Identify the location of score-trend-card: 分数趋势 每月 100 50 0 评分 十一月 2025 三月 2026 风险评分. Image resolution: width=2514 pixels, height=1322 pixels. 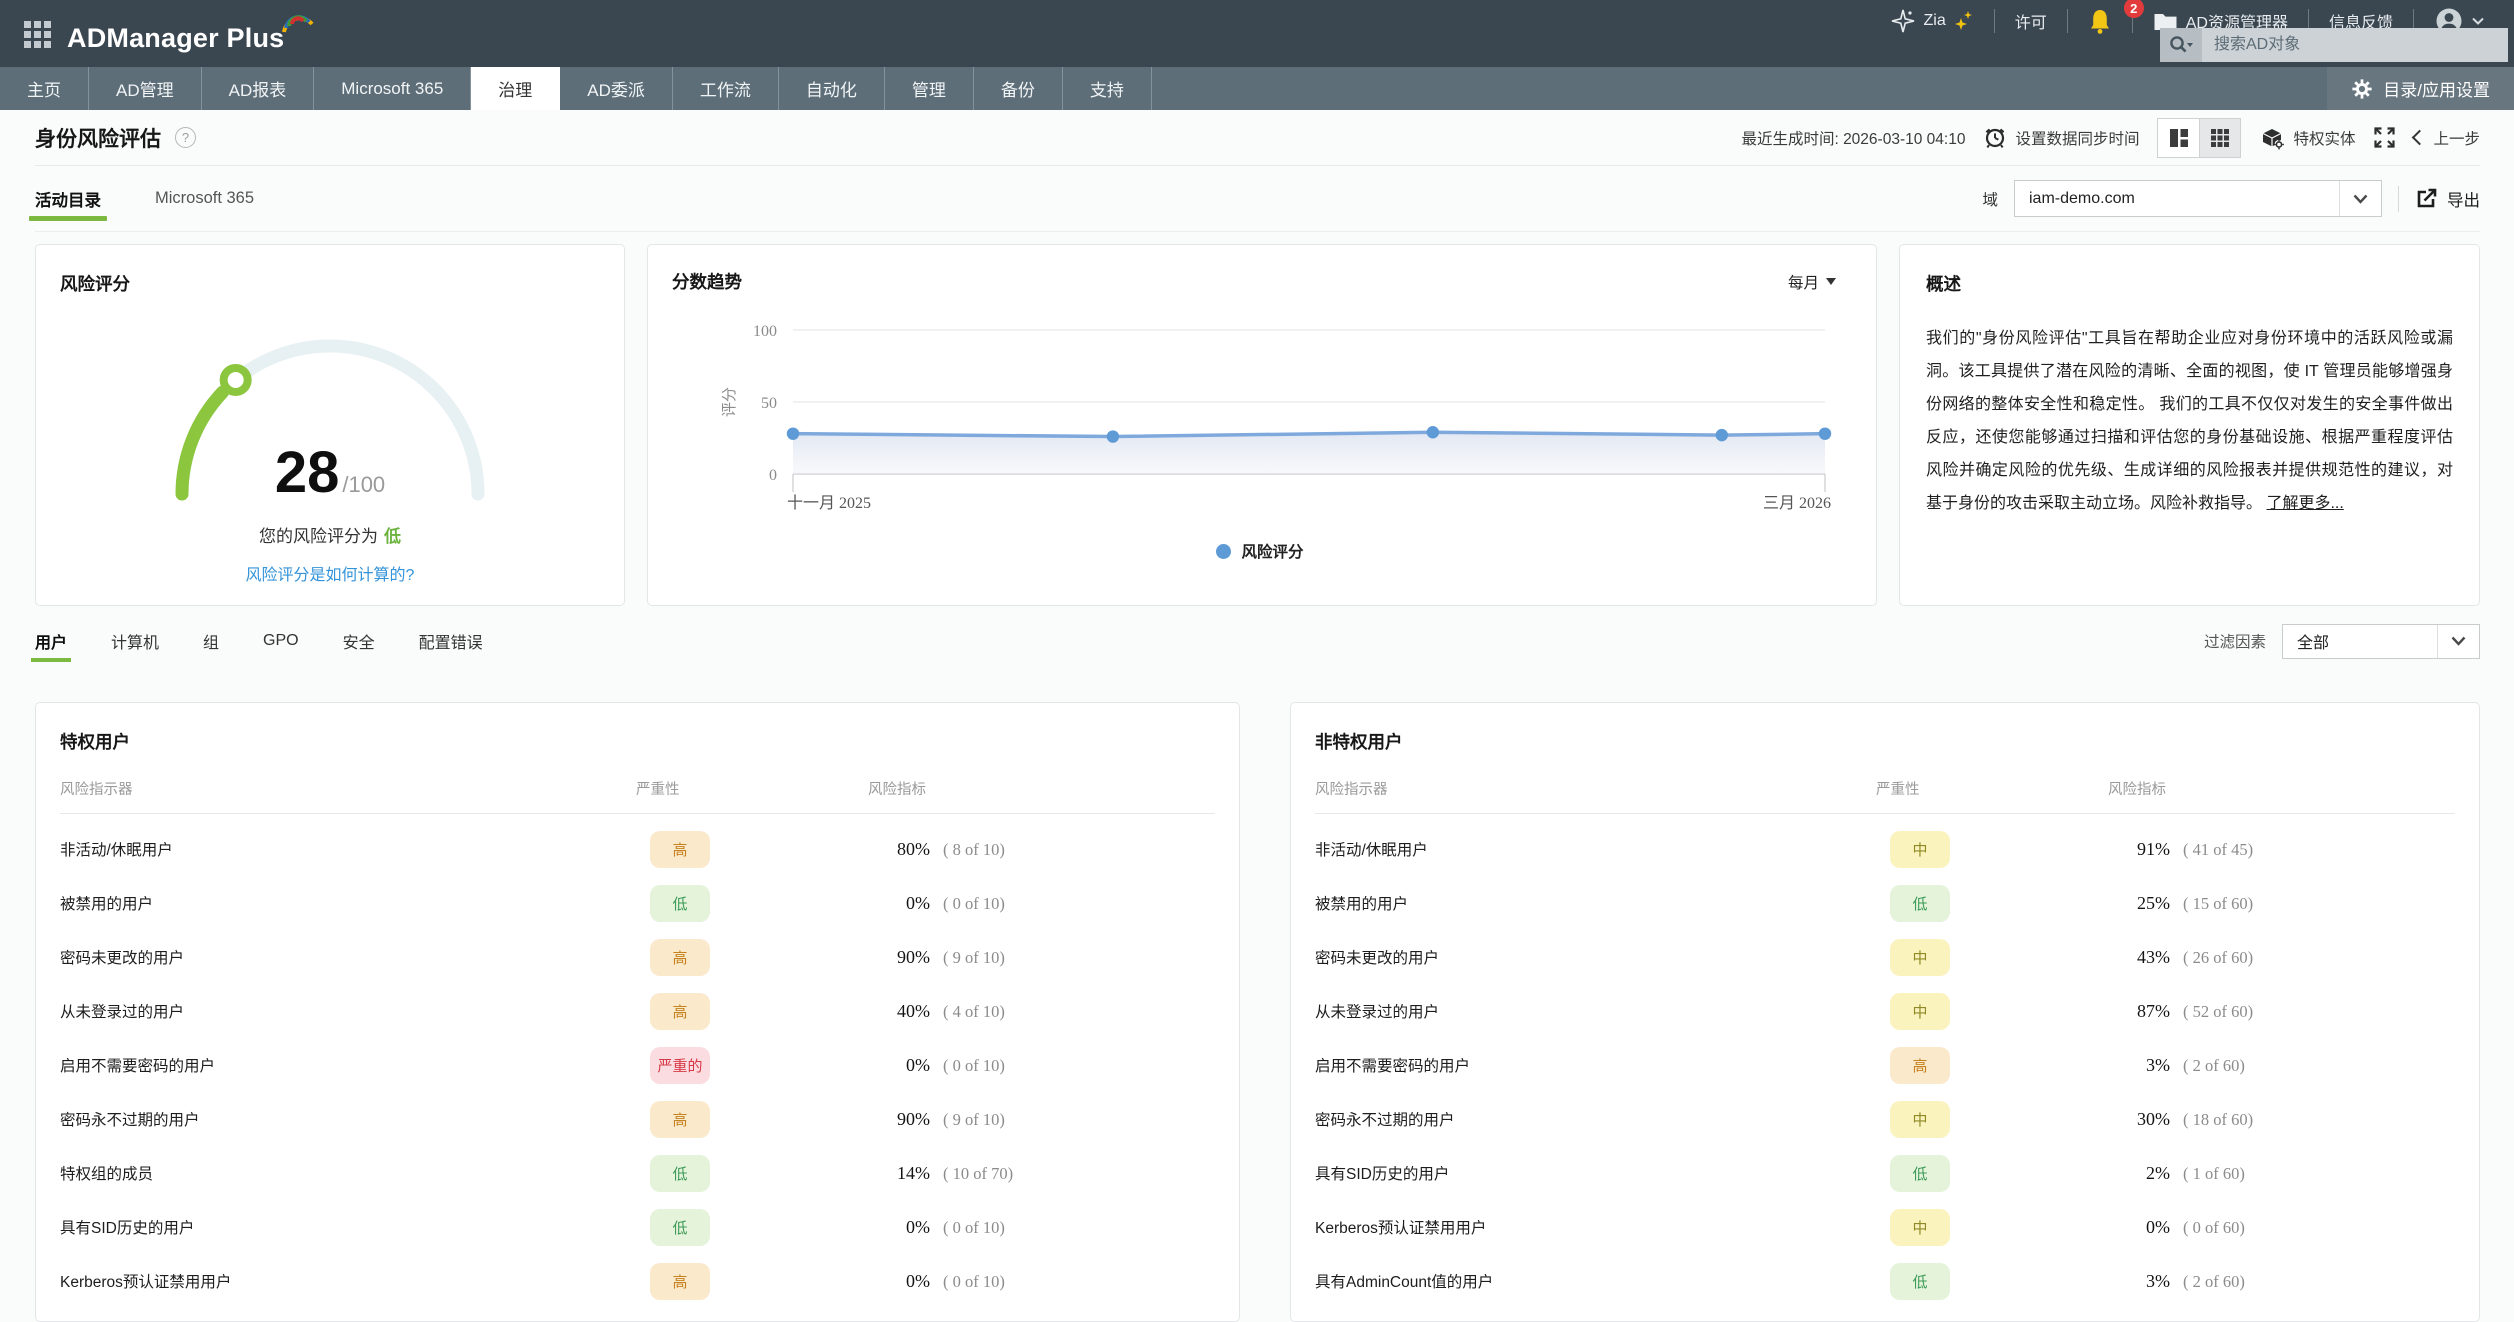
(1262, 425).